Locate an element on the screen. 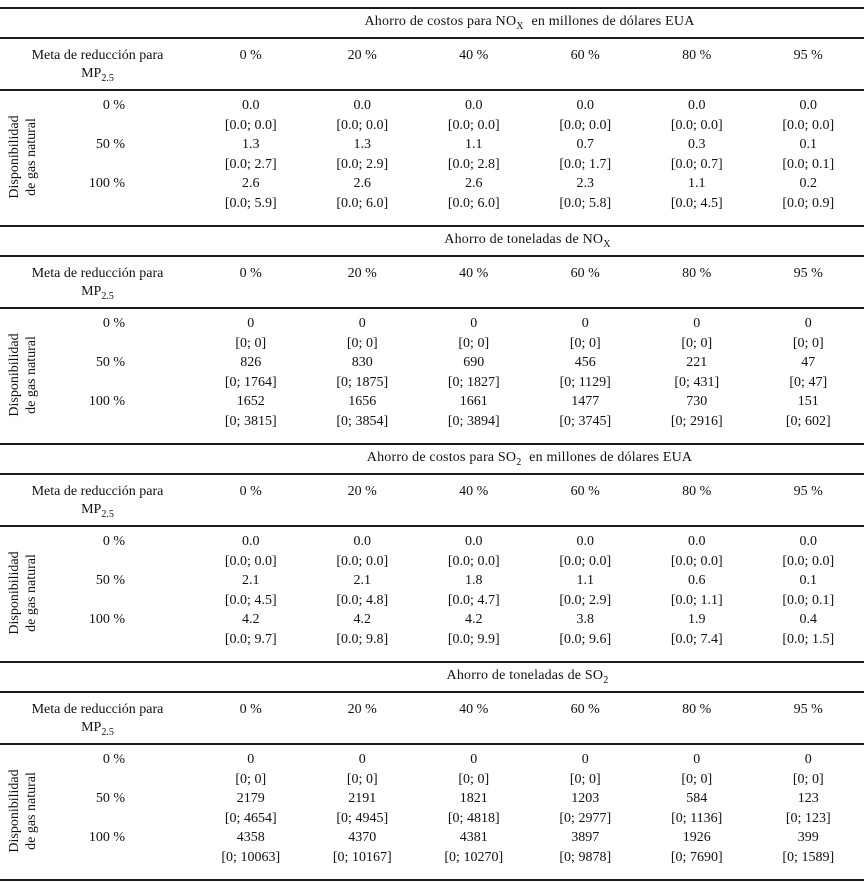  data-cell: 1203 [0; 2977] is located at coordinates (586, 808).